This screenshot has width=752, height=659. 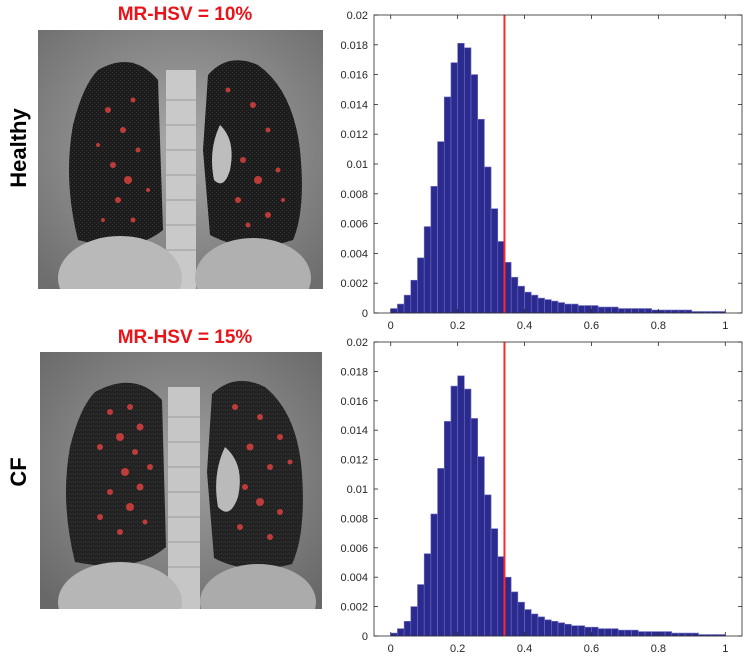 What do you see at coordinates (354, 608) in the screenshot?
I see `y-tick-label: 0.002` at bounding box center [354, 608].